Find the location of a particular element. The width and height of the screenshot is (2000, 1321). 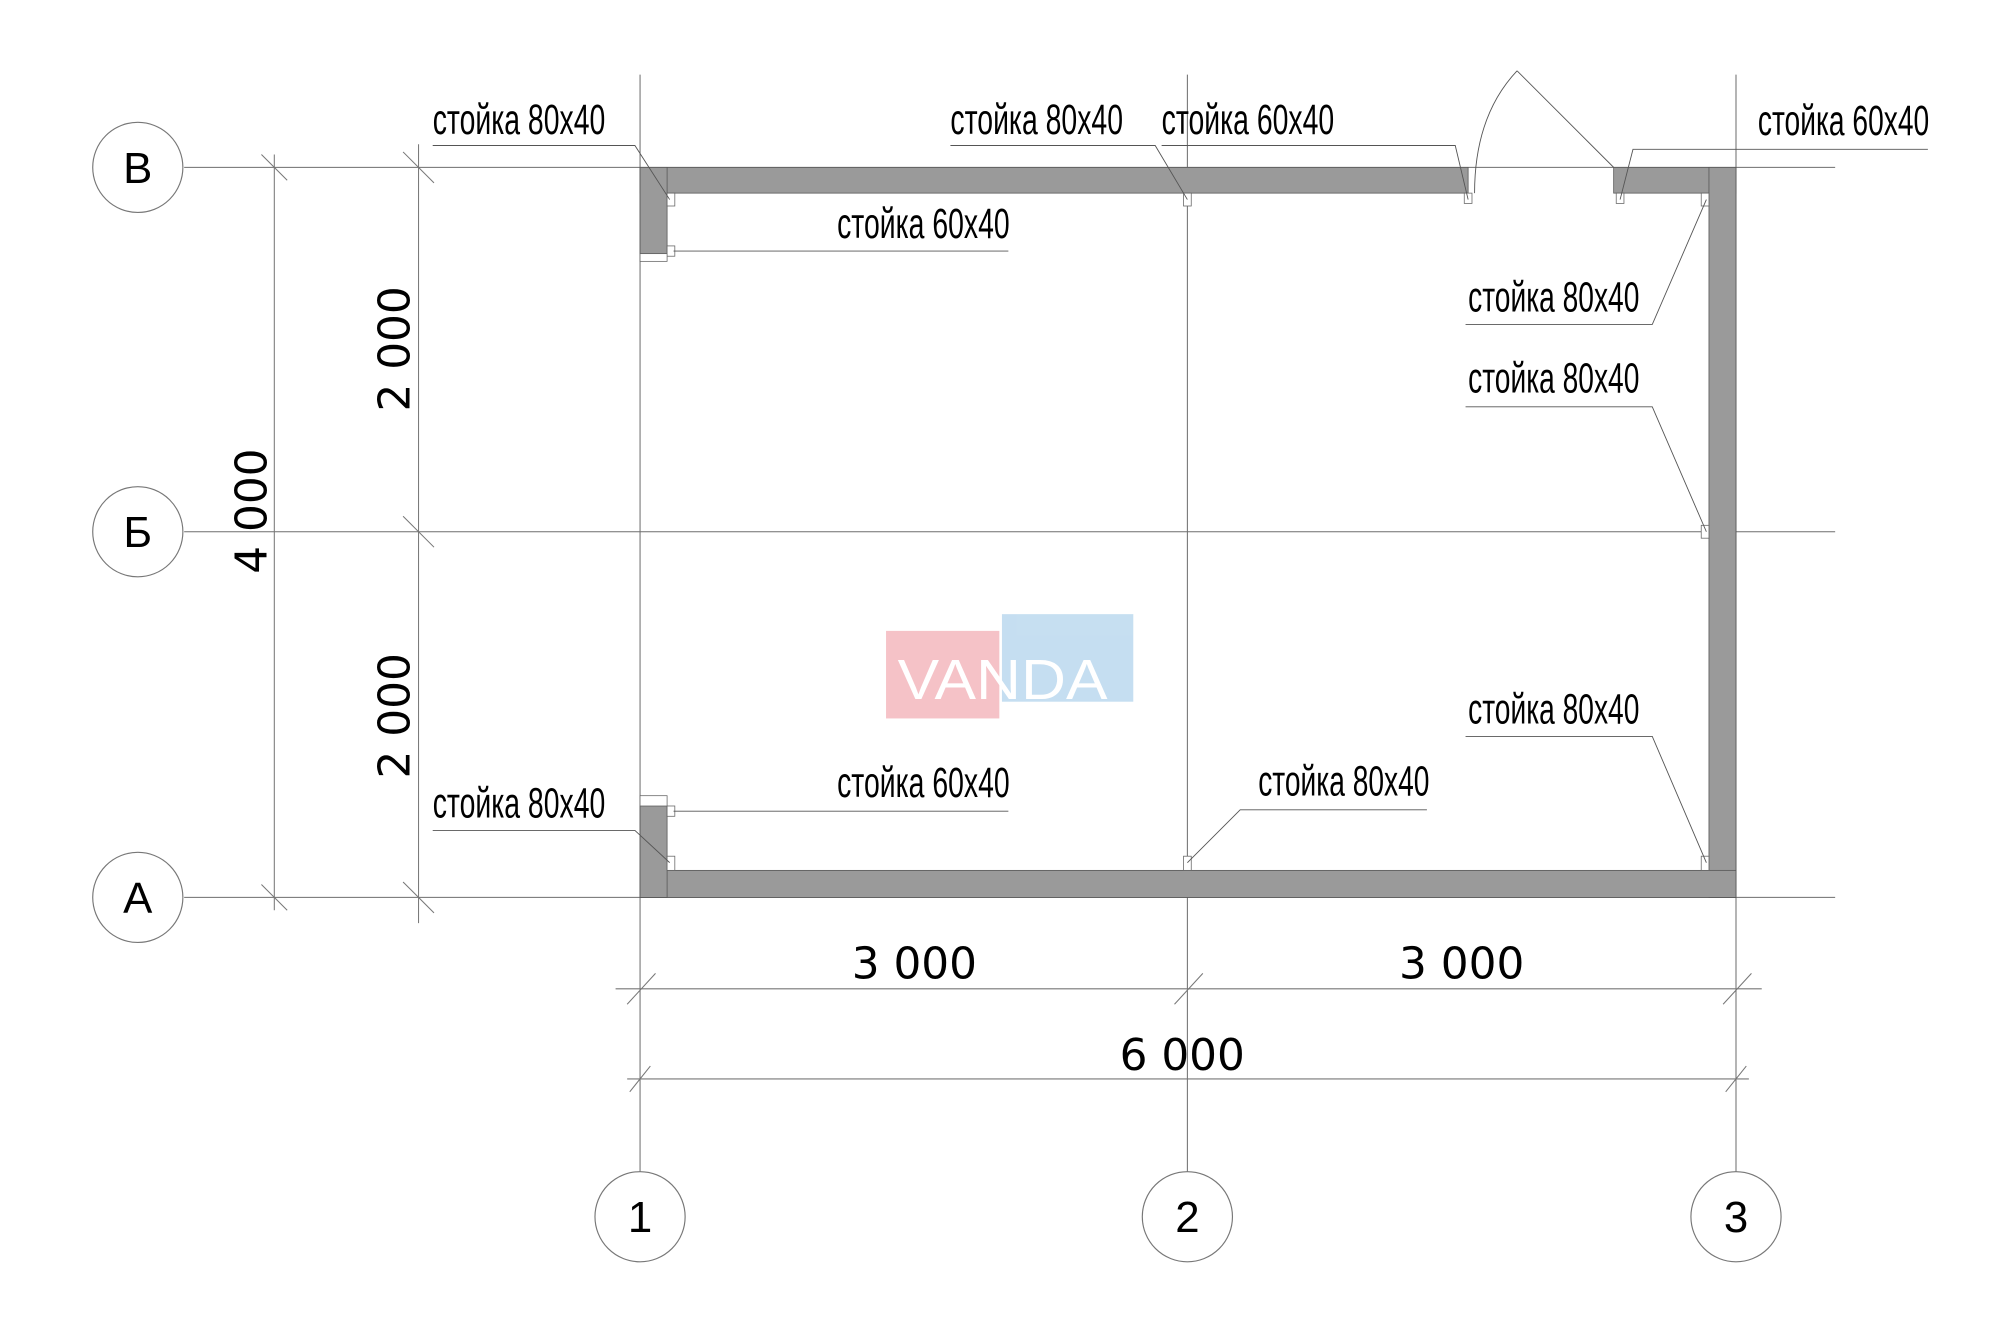

svg-text: 2 is located at coordinates (1187, 1217).